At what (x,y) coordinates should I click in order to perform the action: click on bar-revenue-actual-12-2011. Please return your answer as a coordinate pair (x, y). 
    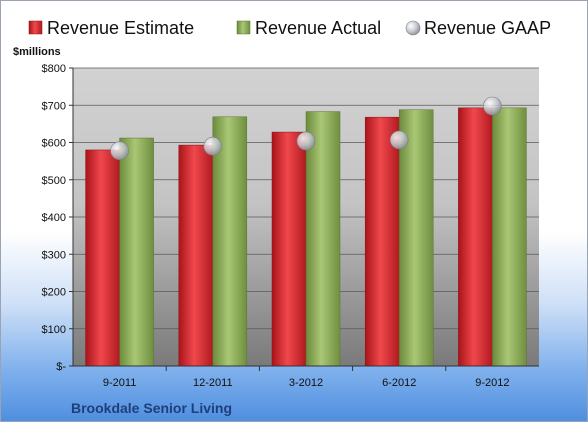
    Looking at the image, I should click on (230, 241).